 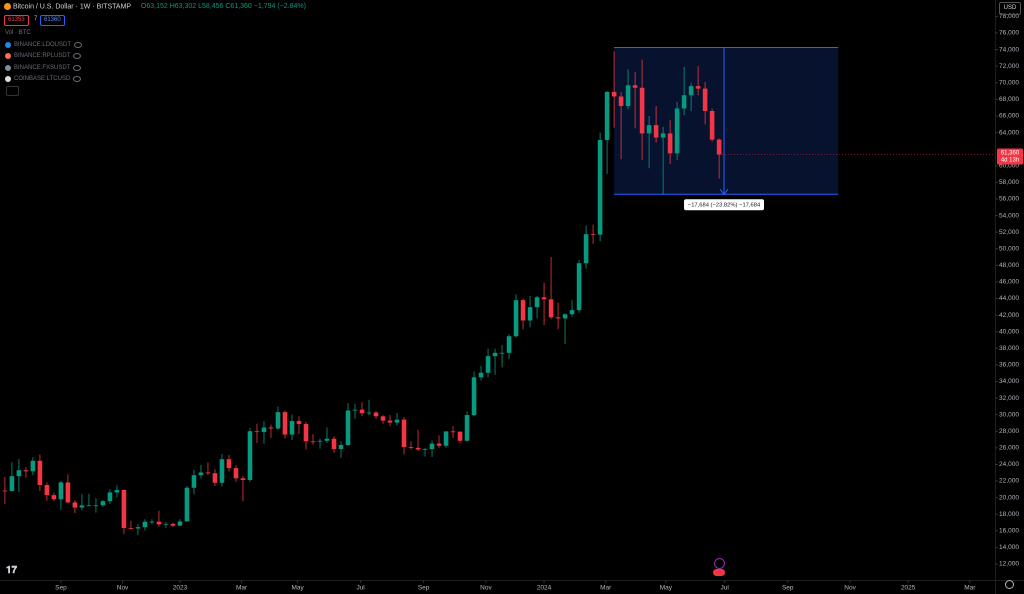 What do you see at coordinates (1009, 531) in the screenshot?
I see `y-tick-label: 16,000` at bounding box center [1009, 531].